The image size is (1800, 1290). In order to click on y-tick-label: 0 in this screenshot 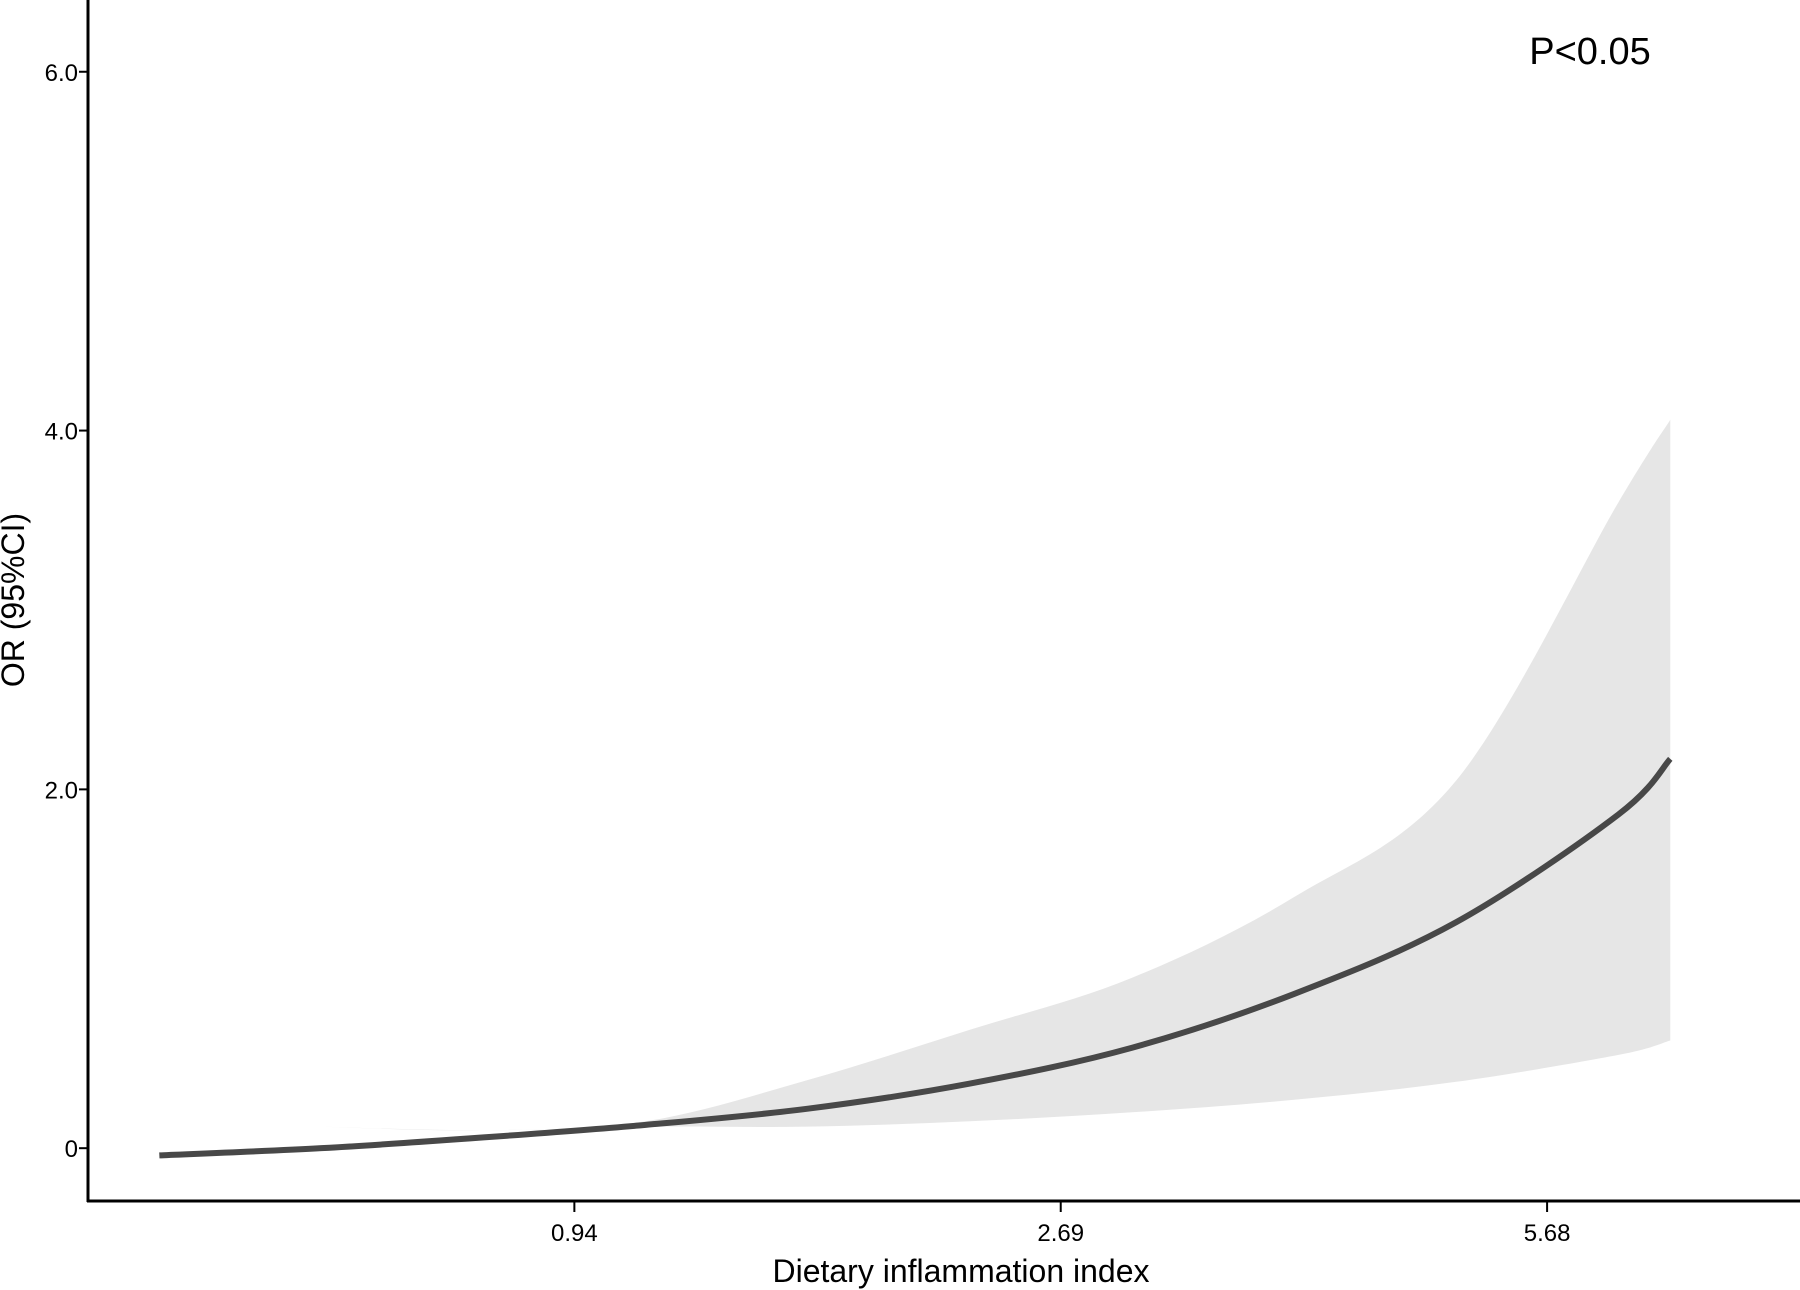, I will do `click(71, 1149)`.